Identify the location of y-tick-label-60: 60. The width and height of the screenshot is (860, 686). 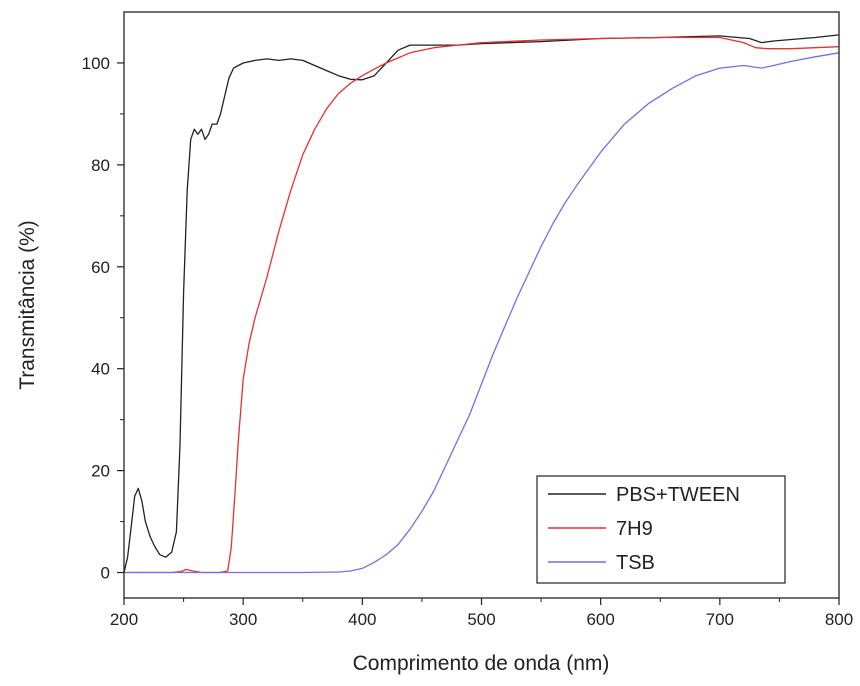
(100, 267).